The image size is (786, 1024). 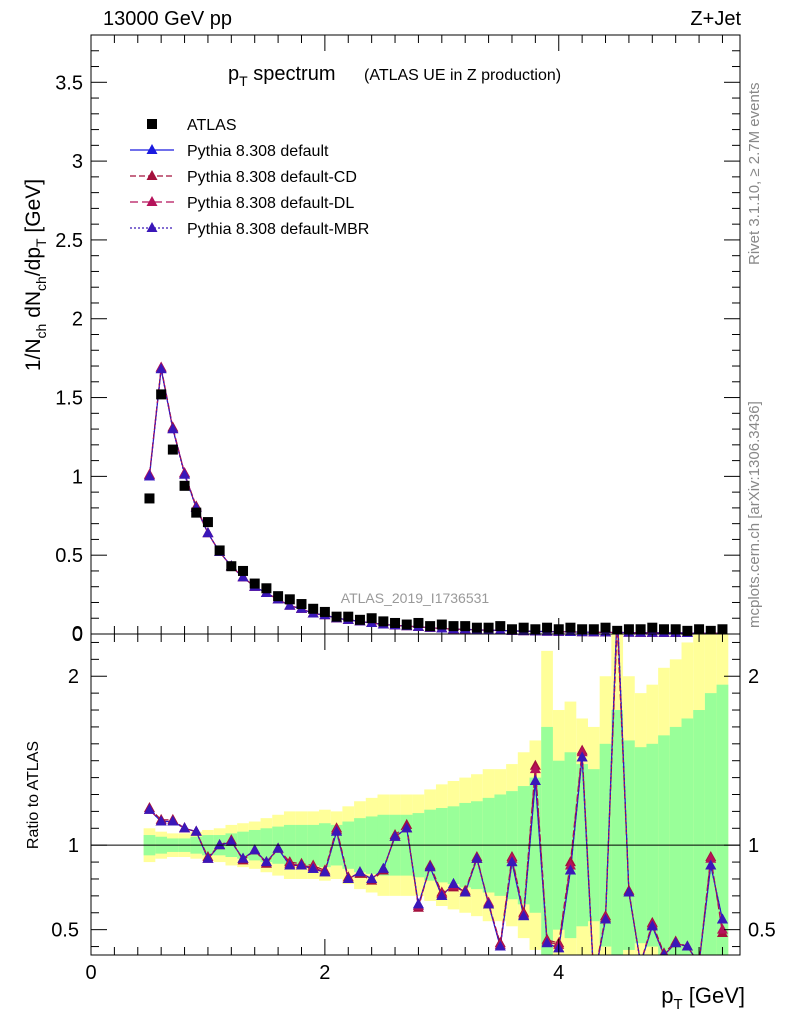 What do you see at coordinates (415, 598) in the screenshot?
I see `analysis-watermark: ATLAS_2019_I1736531` at bounding box center [415, 598].